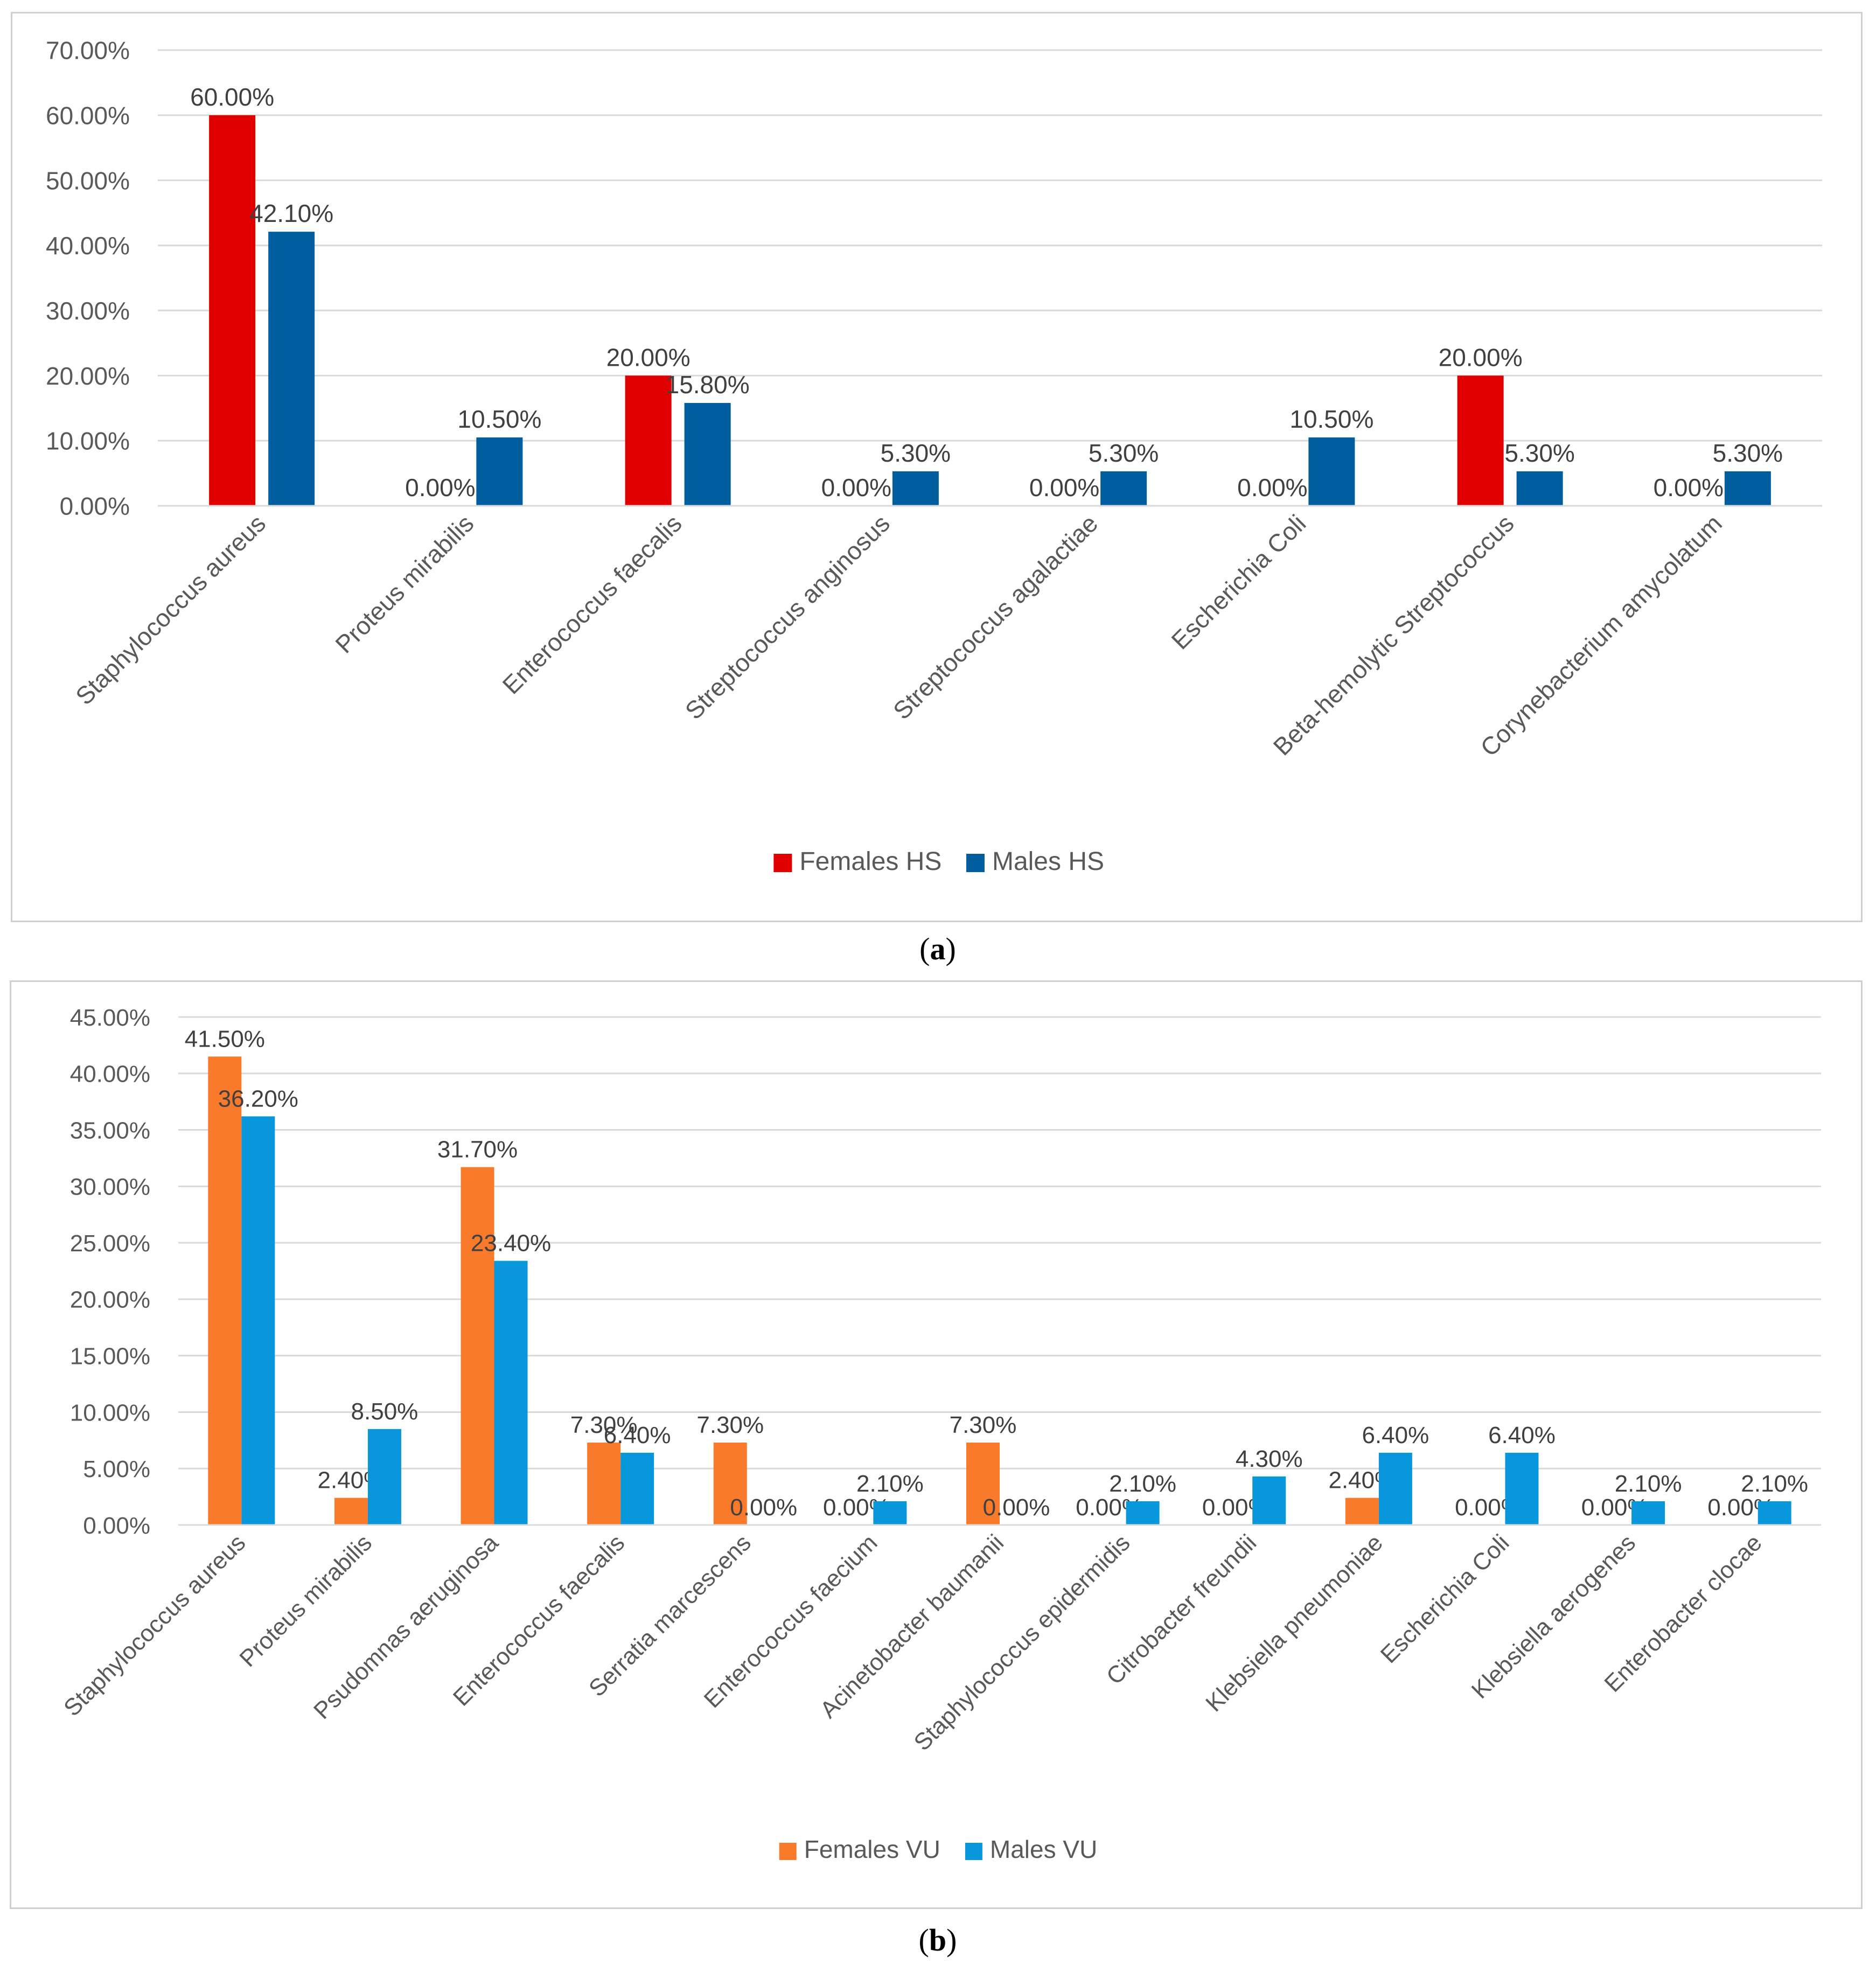 The height and width of the screenshot is (1978, 1876). Describe the element at coordinates (923, 1940) in the screenshot. I see `caption-b-open: (` at that location.